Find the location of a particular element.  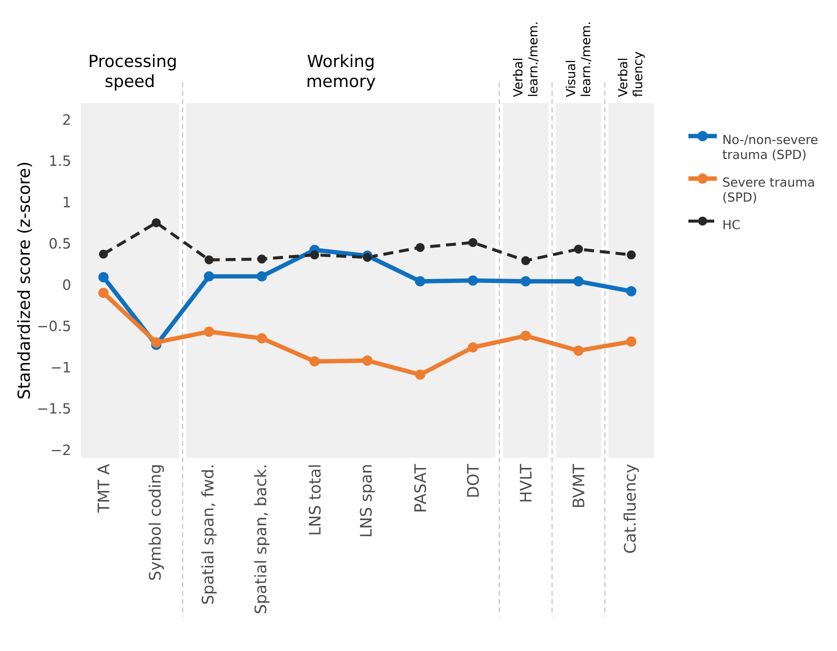

band-label: Processing speed is located at coordinates (133, 72).